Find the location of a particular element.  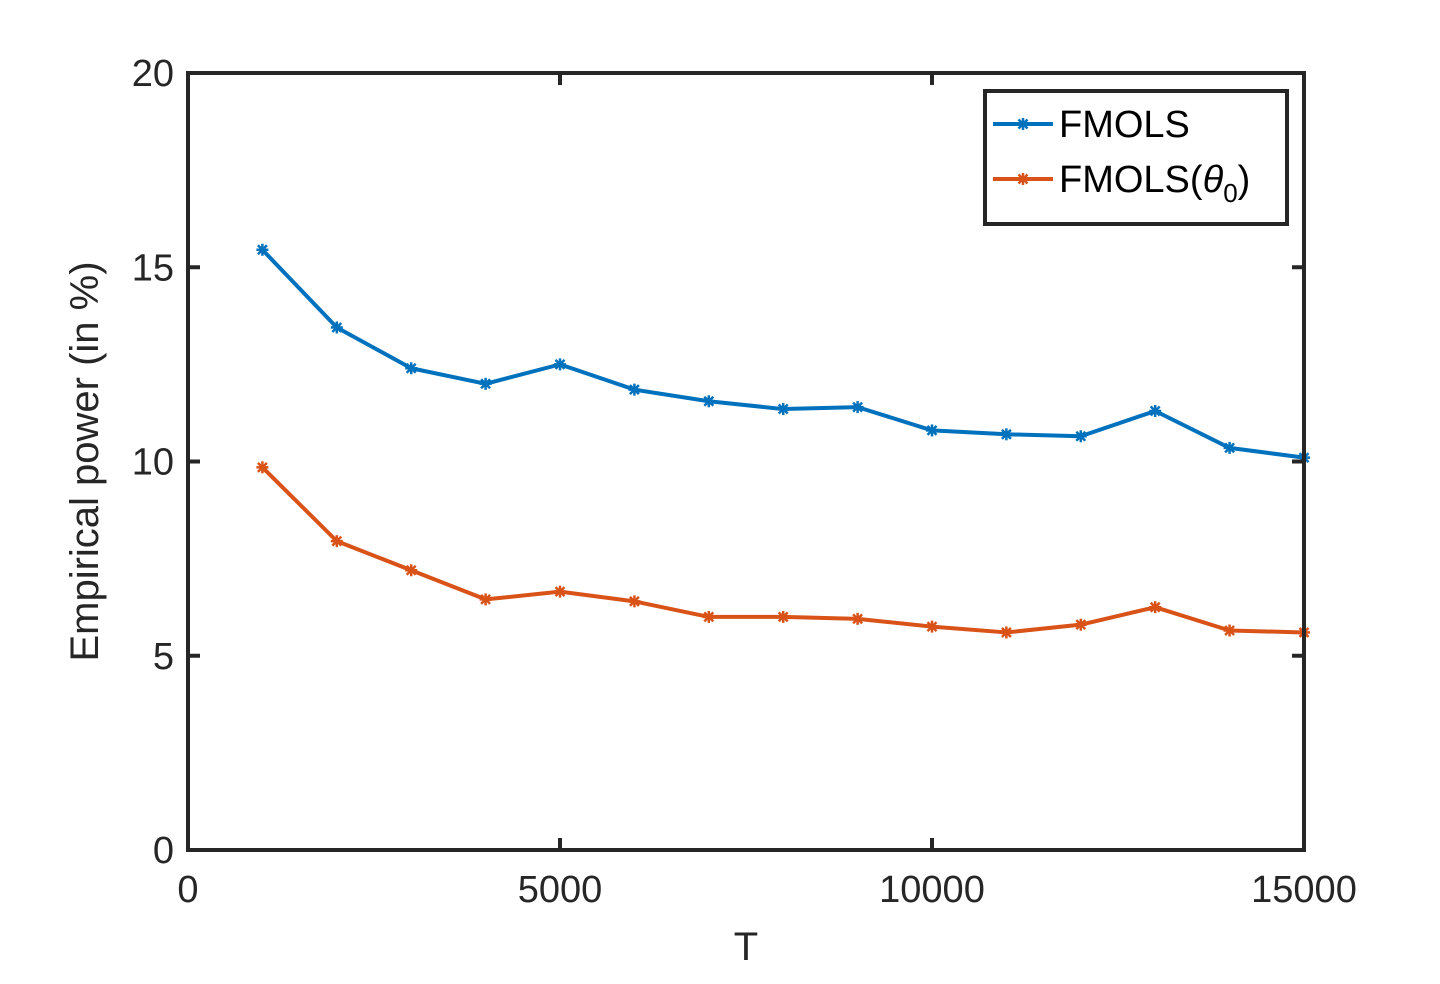

legend-label-close: ) is located at coordinates (1244, 180).